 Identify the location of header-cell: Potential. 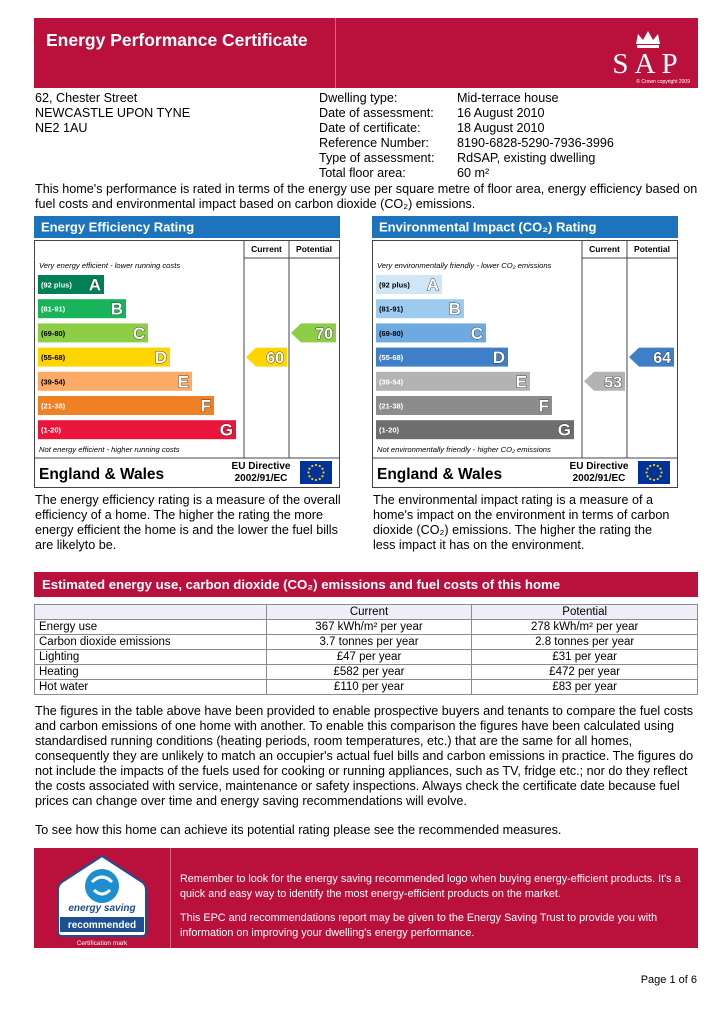
(584, 612).